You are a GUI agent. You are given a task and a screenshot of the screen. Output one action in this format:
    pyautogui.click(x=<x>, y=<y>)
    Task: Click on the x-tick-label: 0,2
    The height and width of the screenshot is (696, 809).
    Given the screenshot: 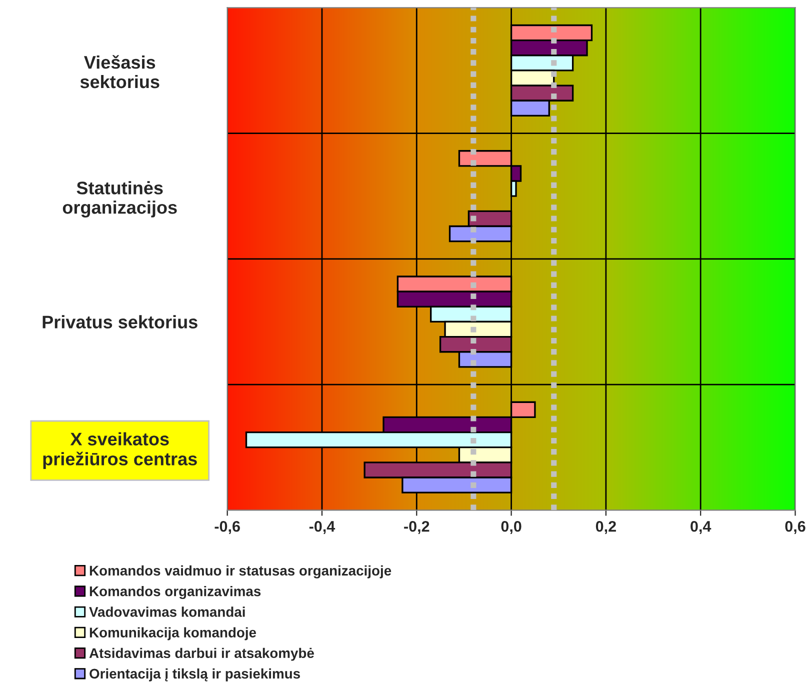 What is the action you would take?
    pyautogui.click(x=606, y=527)
    